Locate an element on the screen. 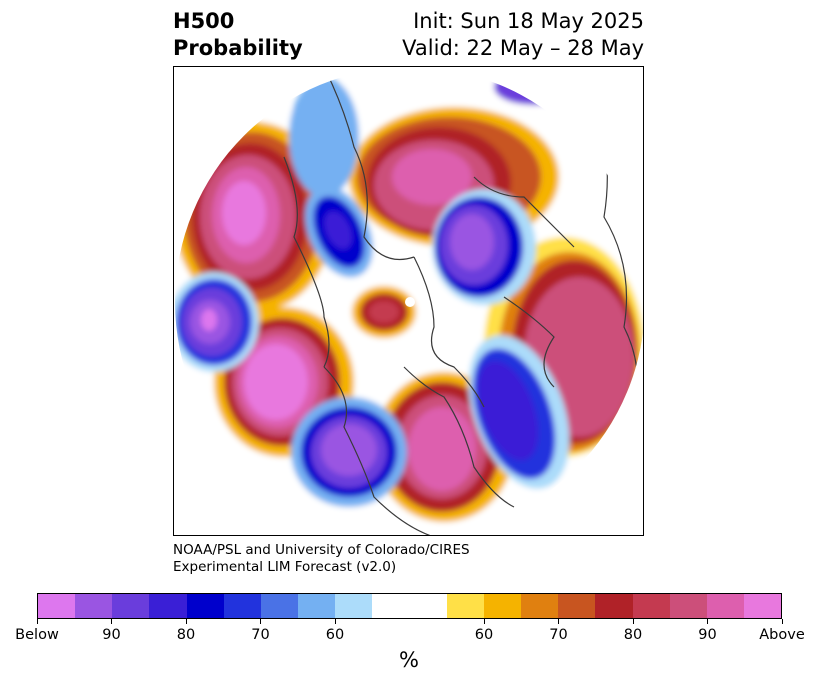 Image resolution: width=819 pixels, height=686 pixels. colorbar-unit: % is located at coordinates (409, 660).